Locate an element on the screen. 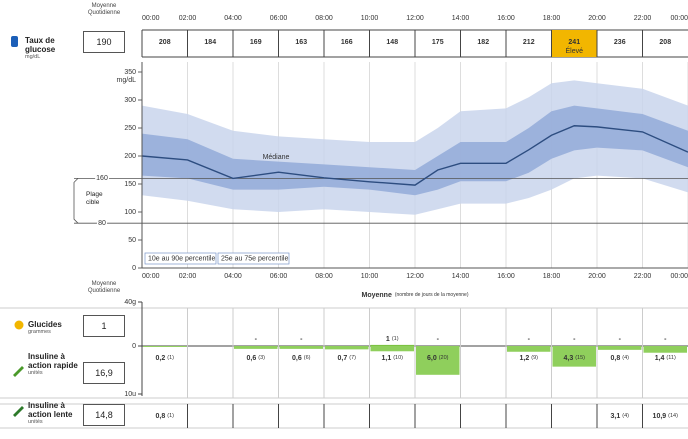  value-label: 0,2 (1) is located at coordinates (165, 358).